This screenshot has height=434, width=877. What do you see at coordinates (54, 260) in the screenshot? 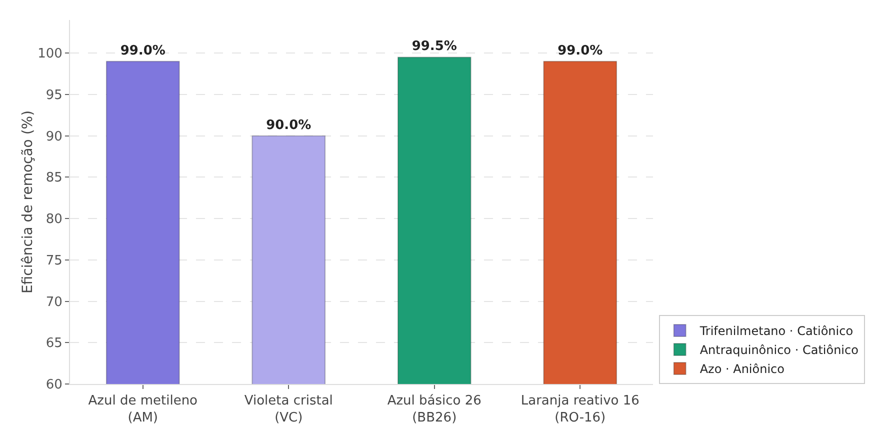
I see `y-tick-label: 75` at bounding box center [54, 260].